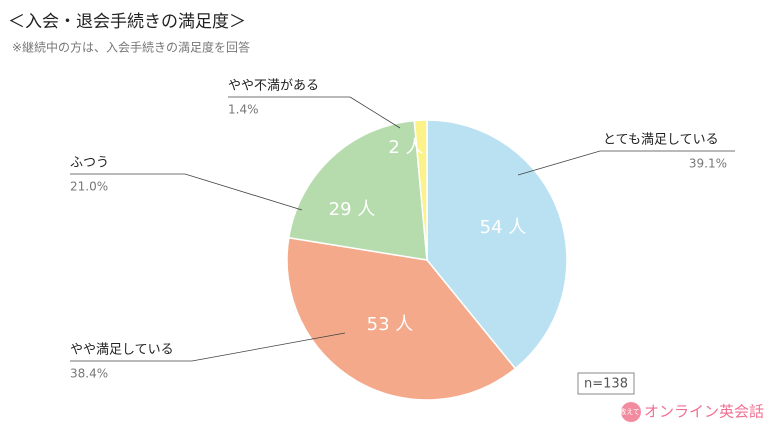 The image size is (780, 426). What do you see at coordinates (89, 187) in the screenshot?
I see `percent-label: 21.0%` at bounding box center [89, 187].